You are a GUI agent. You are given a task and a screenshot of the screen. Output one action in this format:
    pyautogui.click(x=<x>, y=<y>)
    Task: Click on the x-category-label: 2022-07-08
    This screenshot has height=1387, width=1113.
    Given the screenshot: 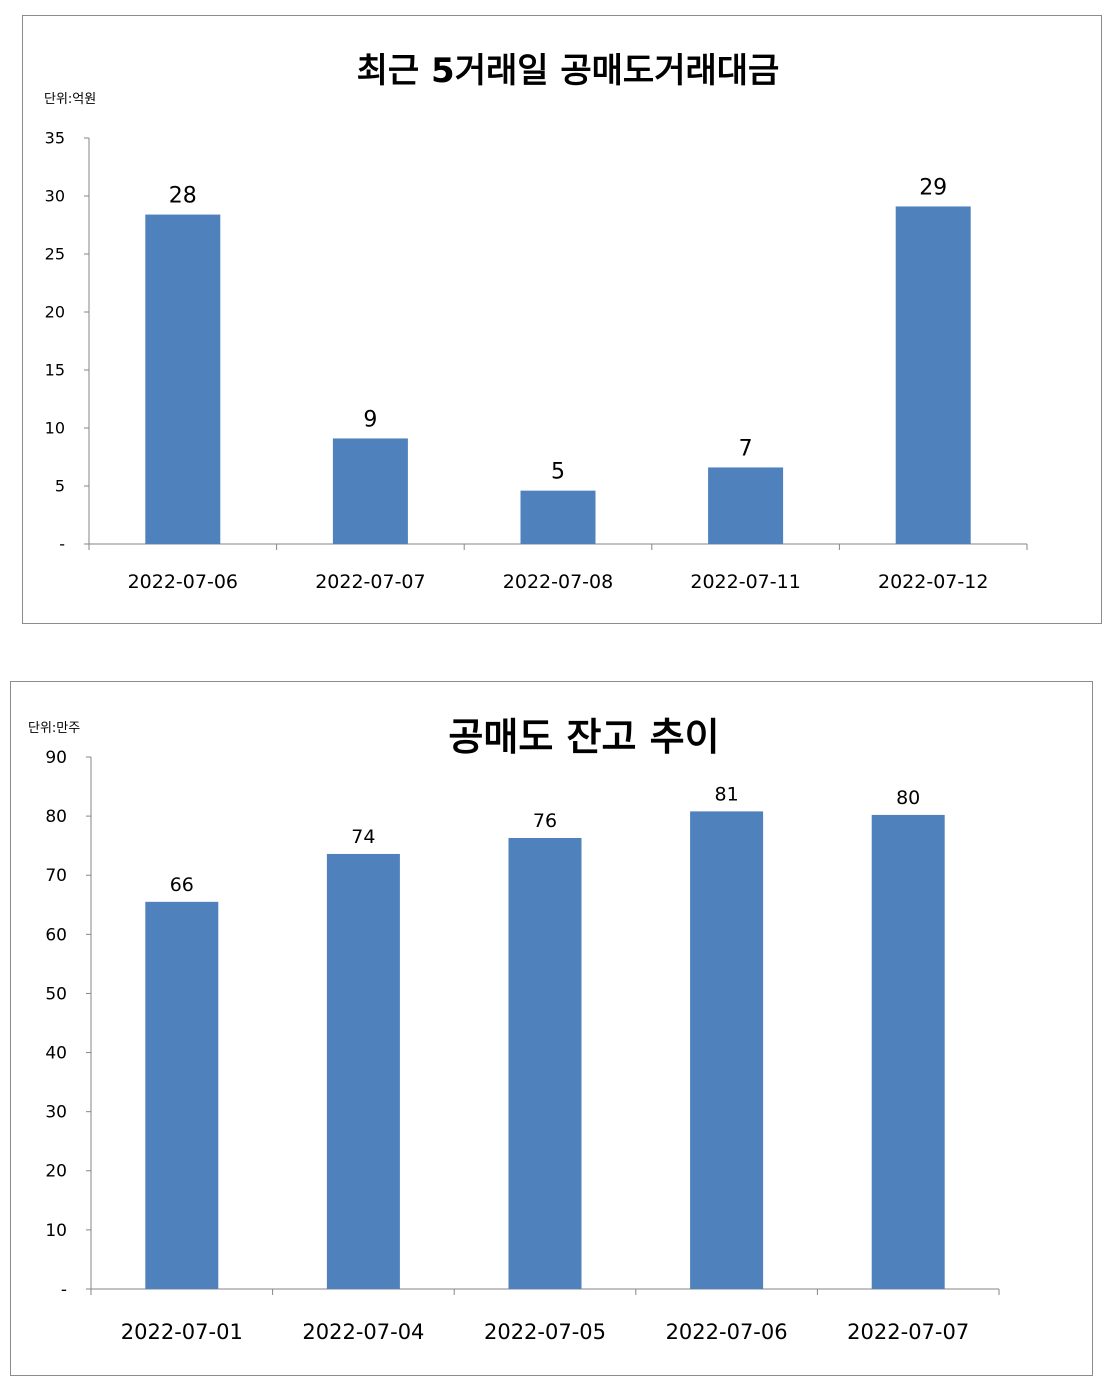 What is the action you would take?
    pyautogui.click(x=558, y=582)
    